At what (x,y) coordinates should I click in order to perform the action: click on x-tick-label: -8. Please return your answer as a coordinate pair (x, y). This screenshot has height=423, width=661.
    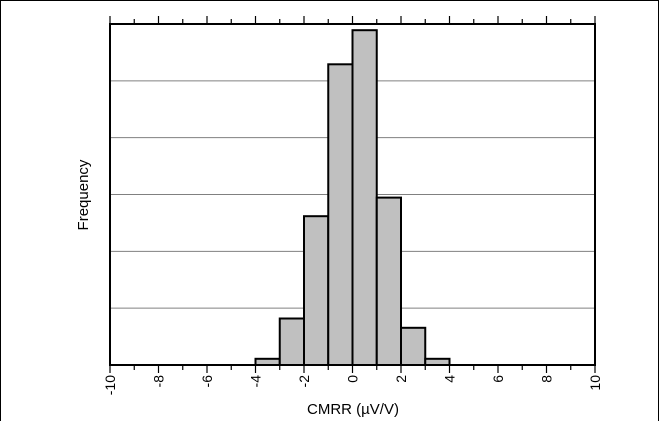
    Looking at the image, I should click on (159, 381).